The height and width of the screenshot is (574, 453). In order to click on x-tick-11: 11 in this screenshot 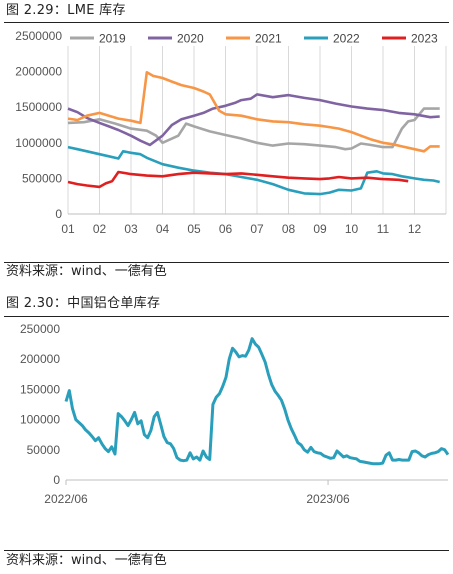, I will do `click(383, 229)`.